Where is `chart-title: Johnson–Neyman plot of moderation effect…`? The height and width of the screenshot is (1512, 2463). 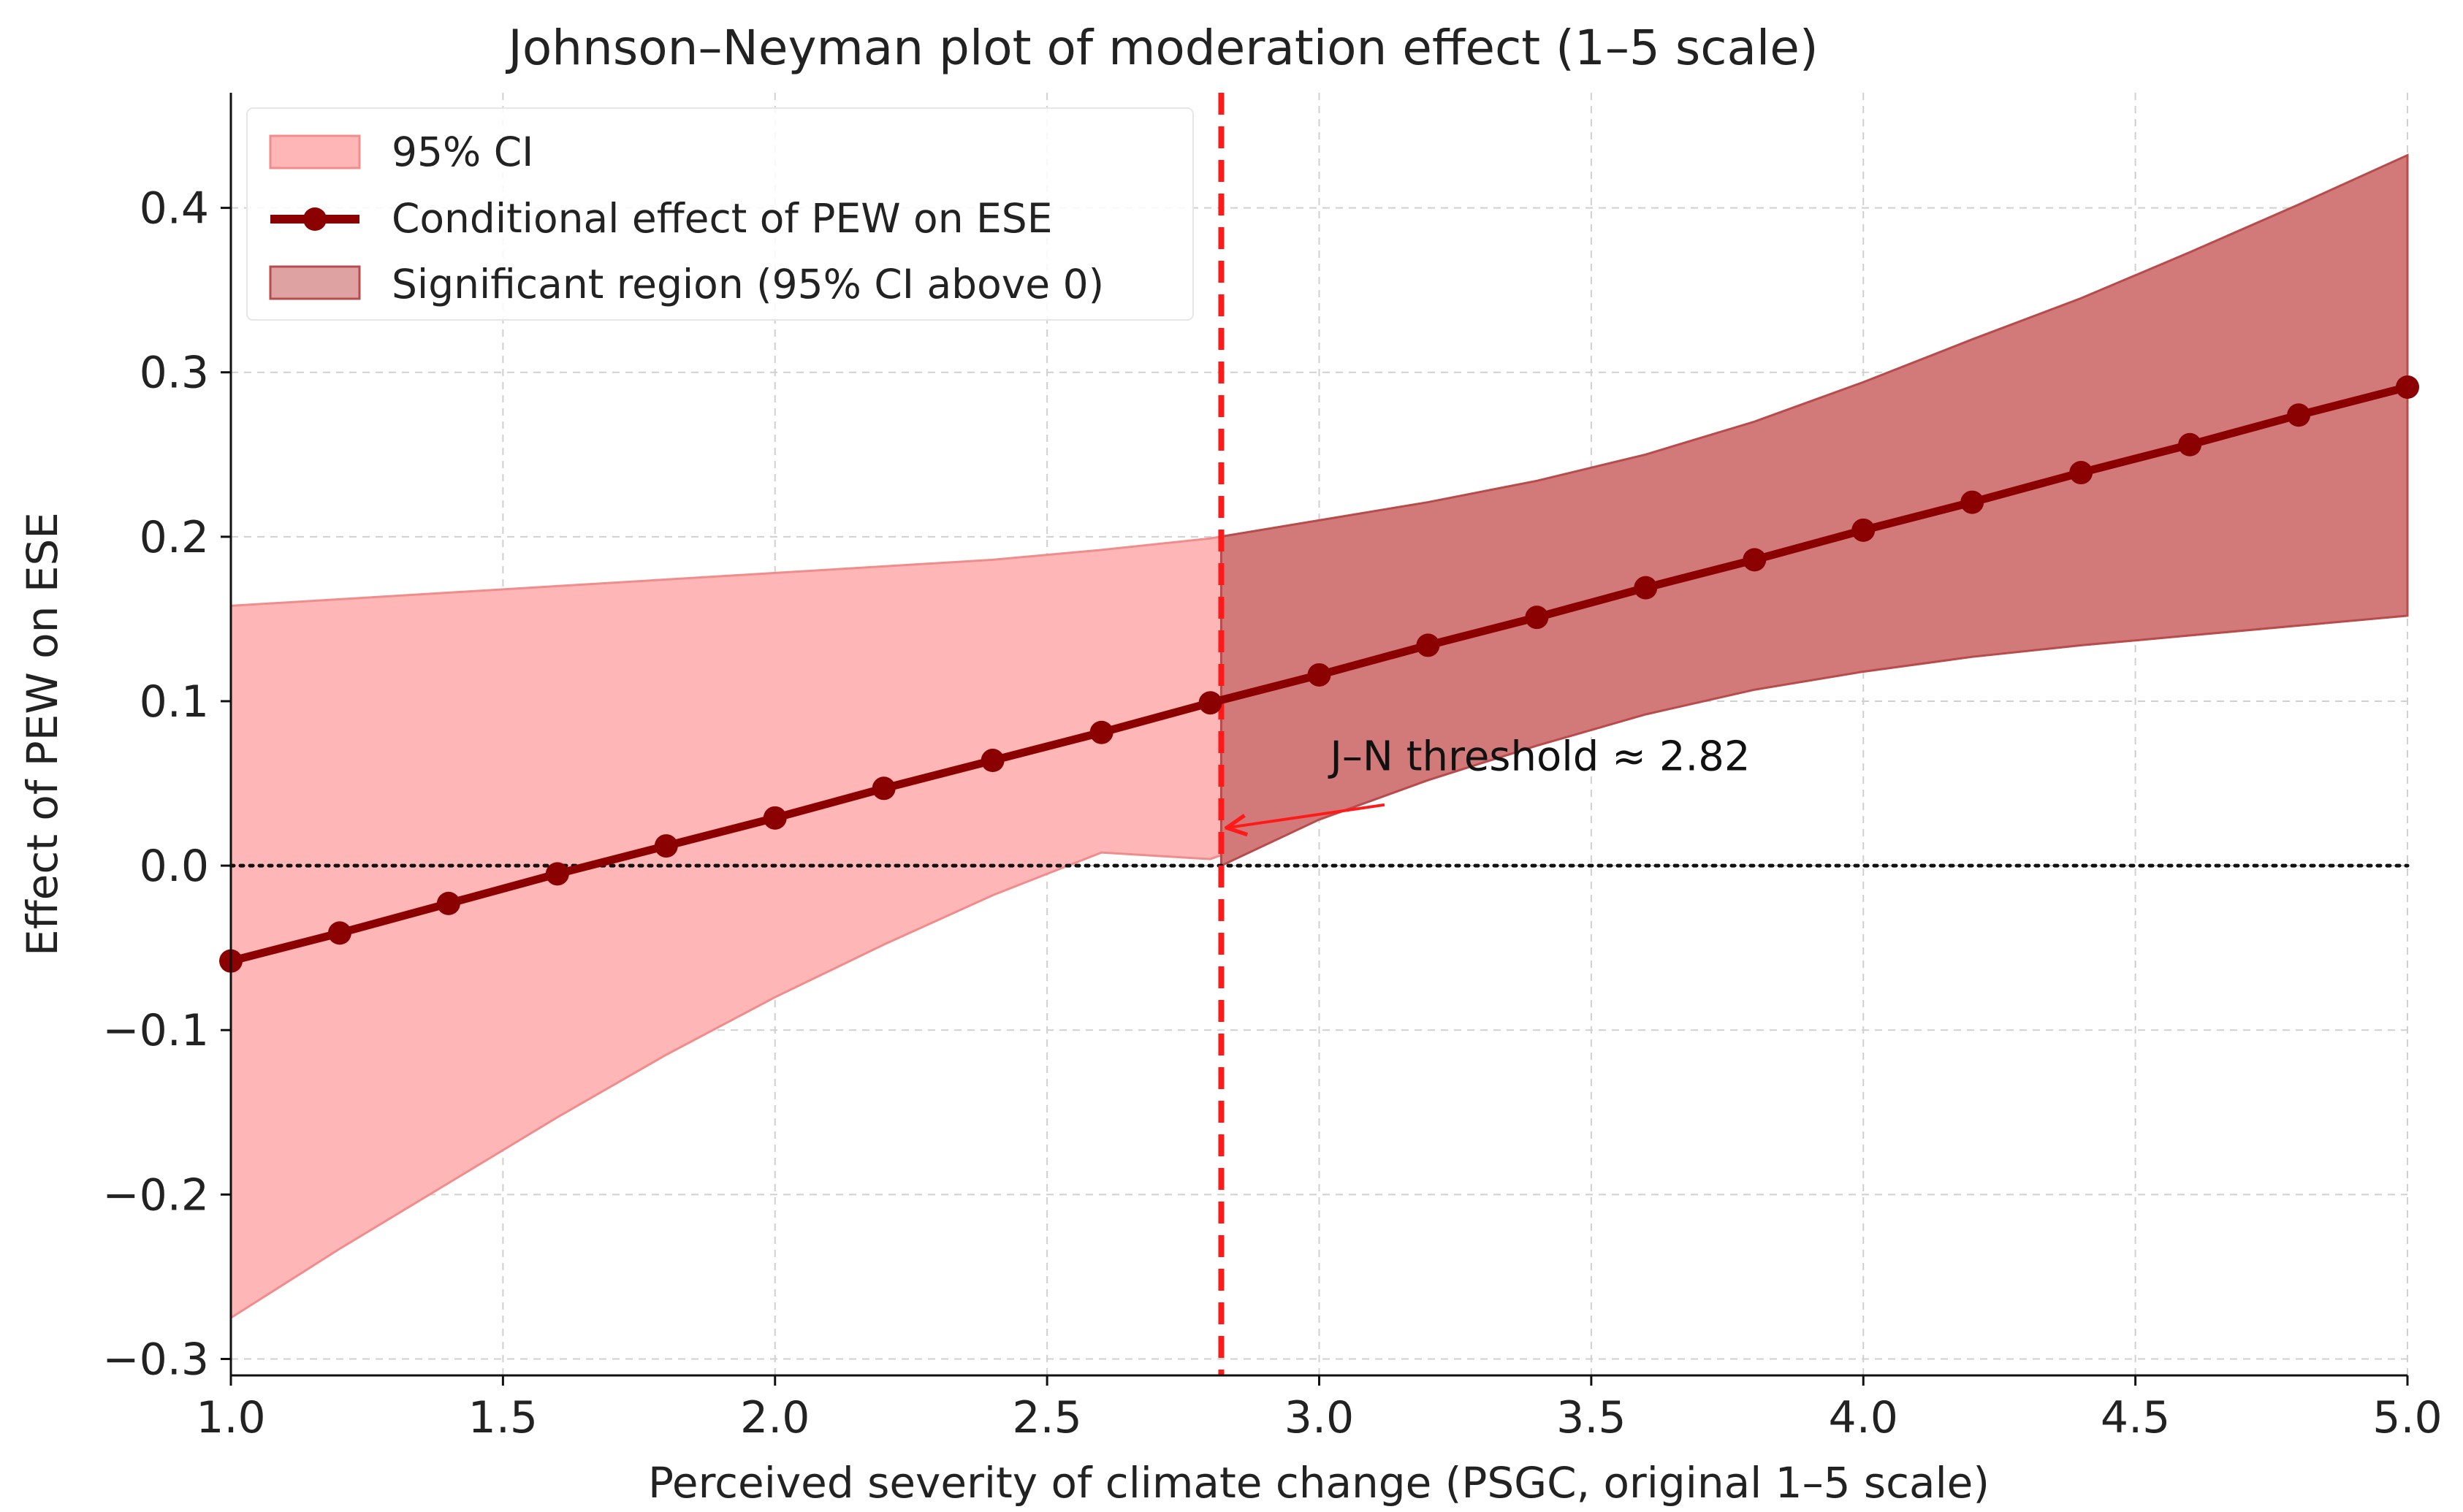
chart-title: Johnson–Neyman plot of moderation effect… is located at coordinates (1161, 48).